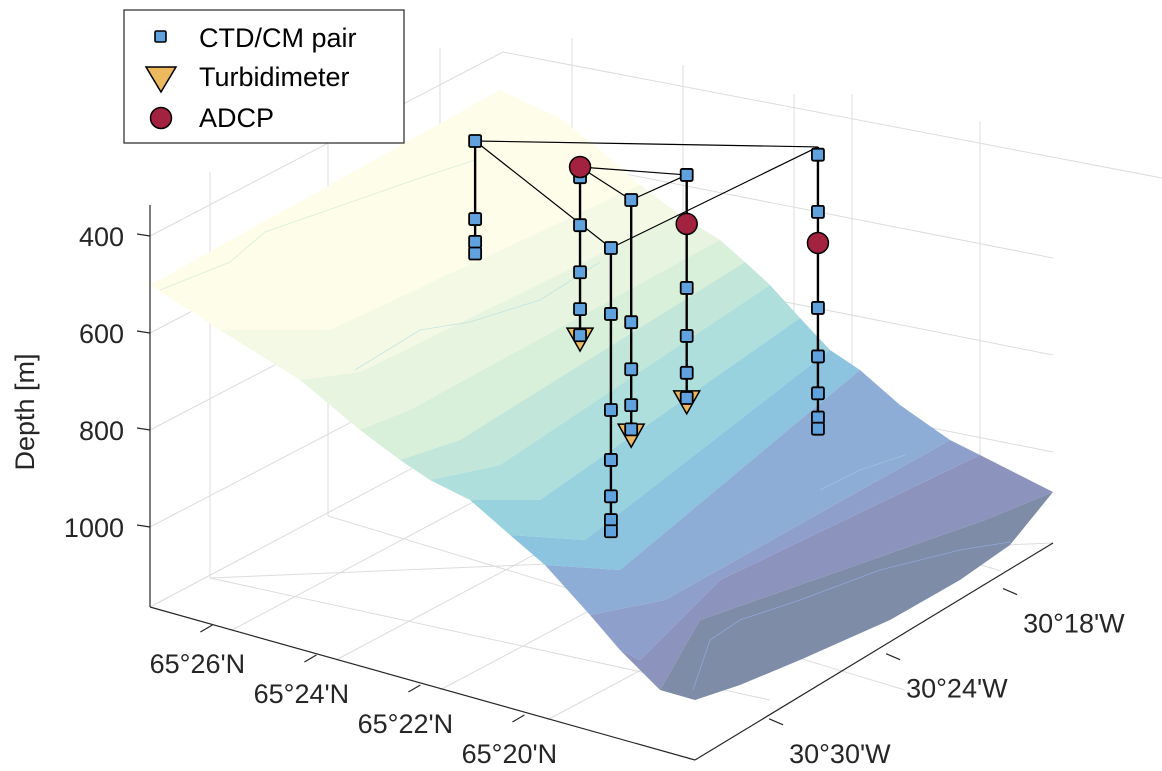 The image size is (1162, 771). What do you see at coordinates (161, 80) in the screenshot?
I see `triangle-down-marker-icon` at bounding box center [161, 80].